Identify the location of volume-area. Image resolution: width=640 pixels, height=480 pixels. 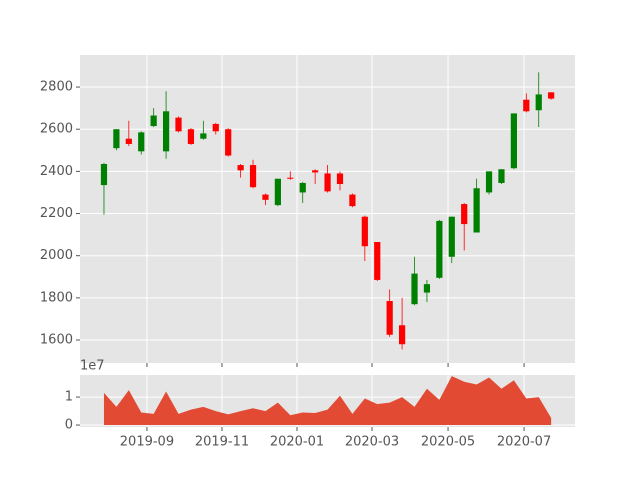
(327, 401).